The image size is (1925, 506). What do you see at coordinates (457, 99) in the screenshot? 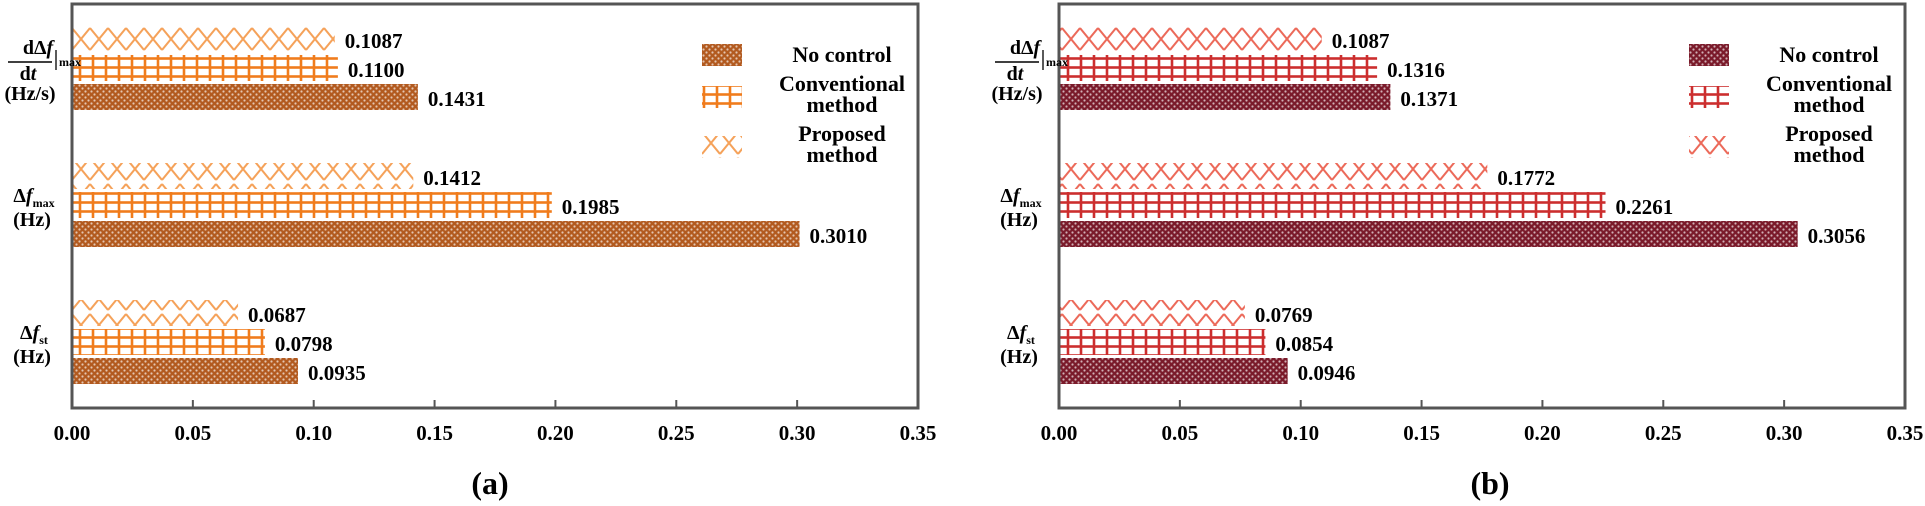
I see `data-label: 0.1431` at bounding box center [457, 99].